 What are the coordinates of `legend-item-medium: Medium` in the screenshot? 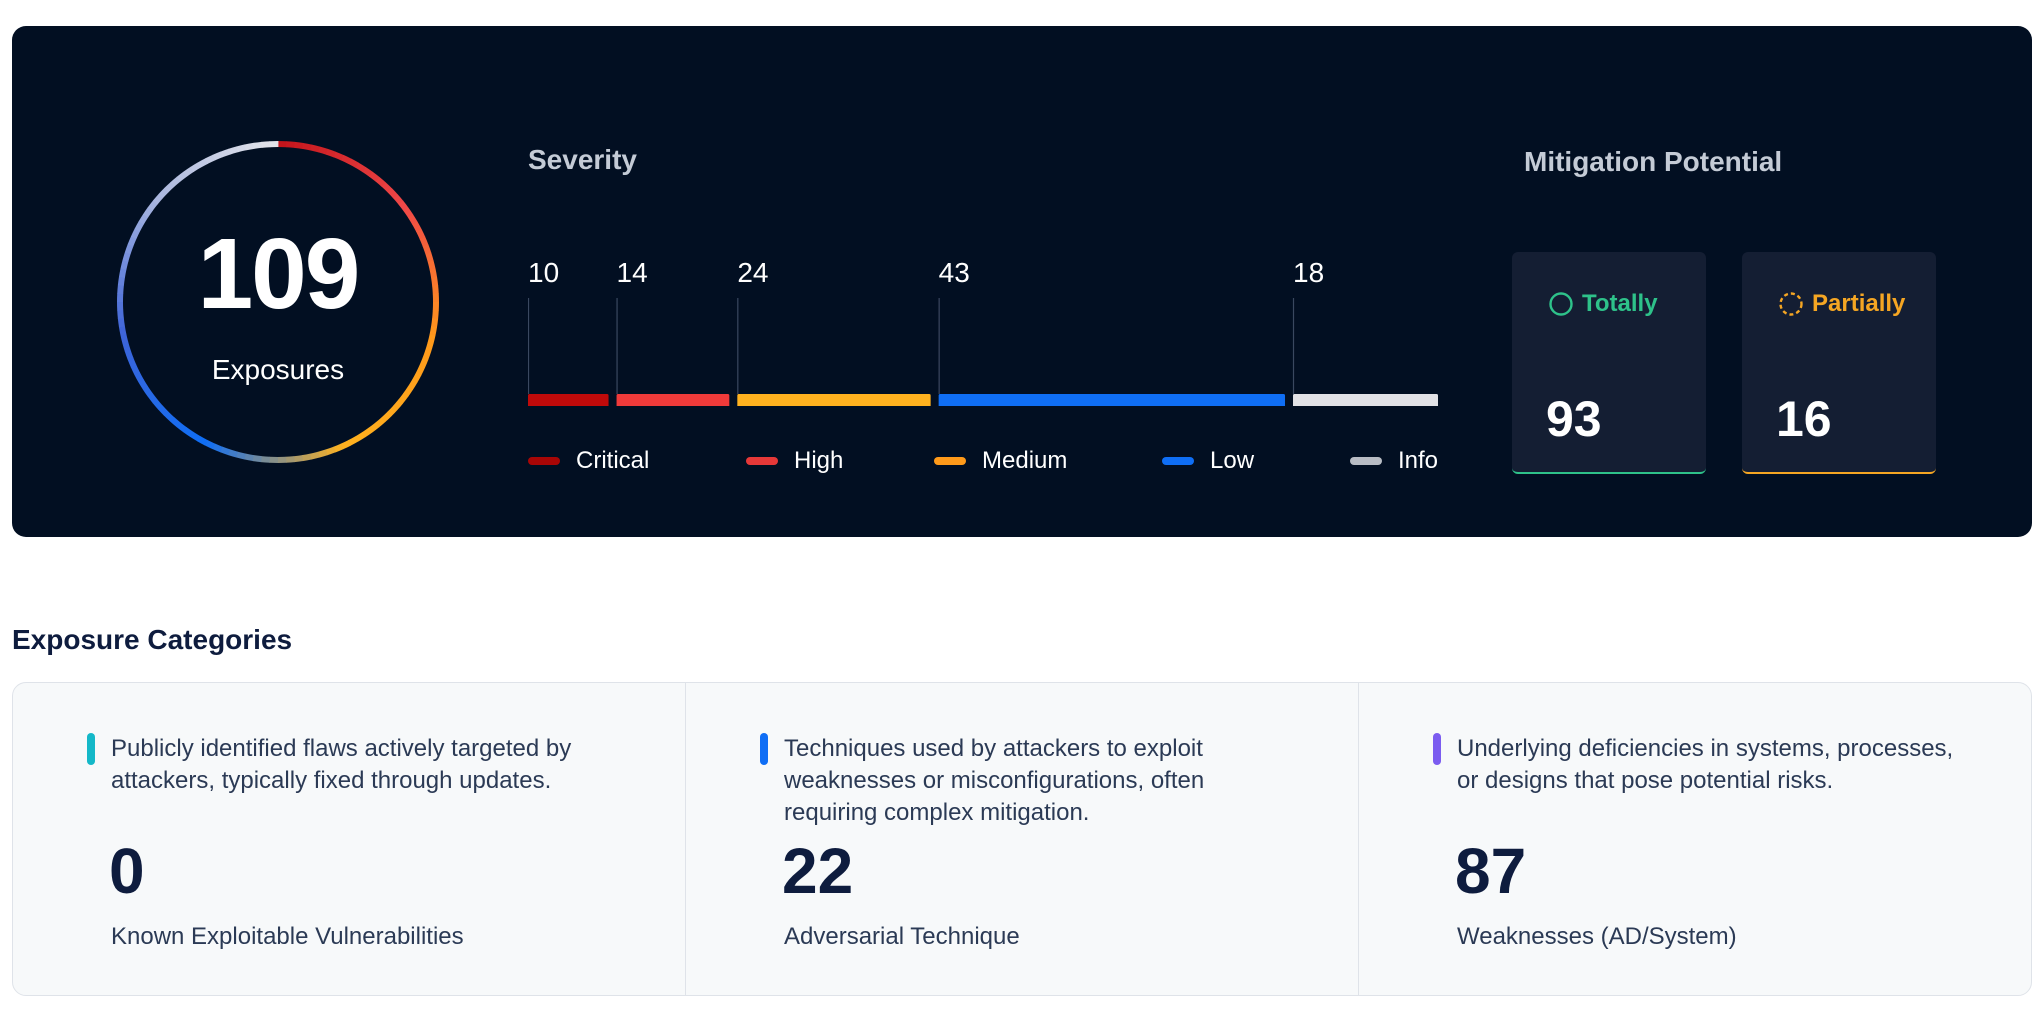 It's located at (1000, 461).